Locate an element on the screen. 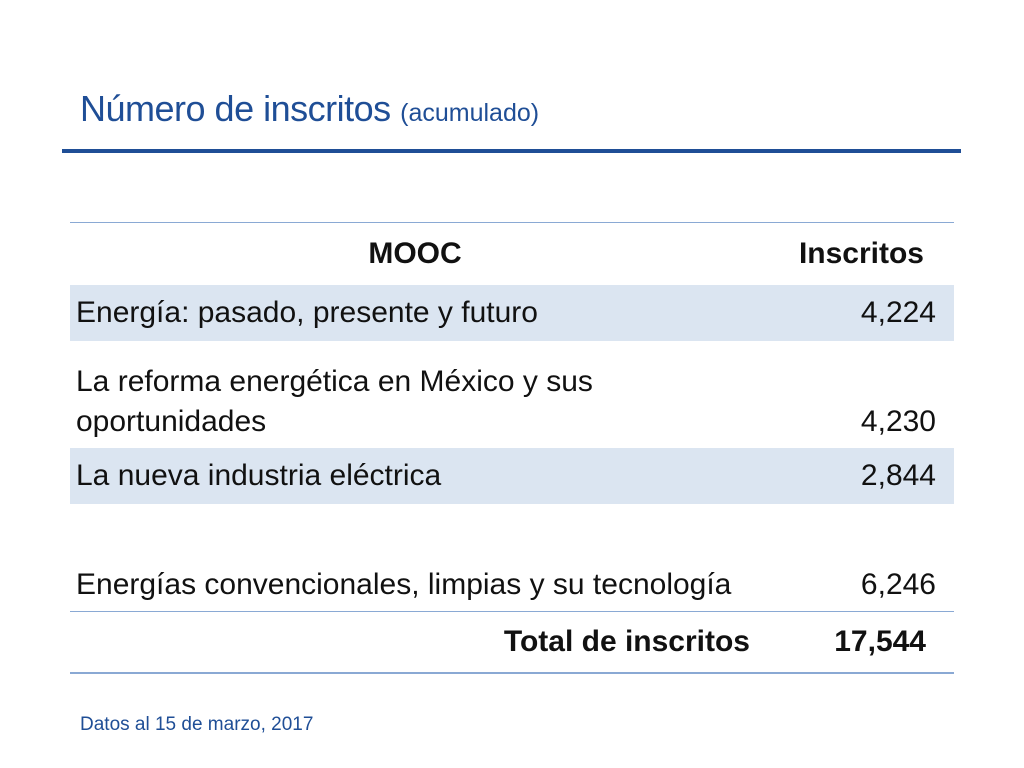 The width and height of the screenshot is (1024, 768). mooc-inscritos: 4,230 is located at coordinates (898, 421).